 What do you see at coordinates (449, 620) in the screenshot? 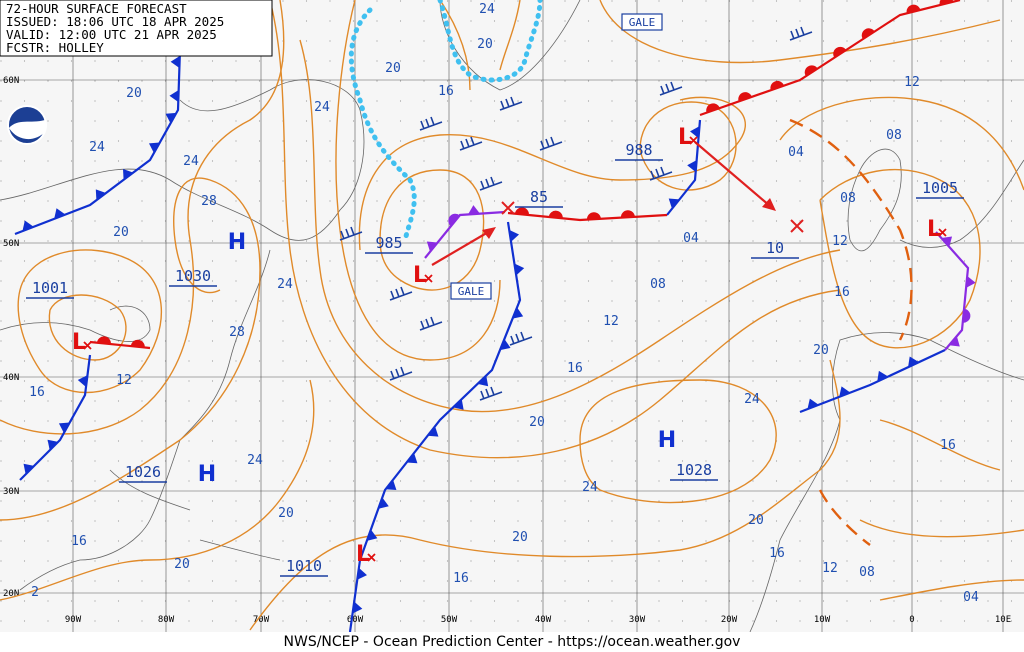
I see `longitude-label: 50W` at bounding box center [449, 620].